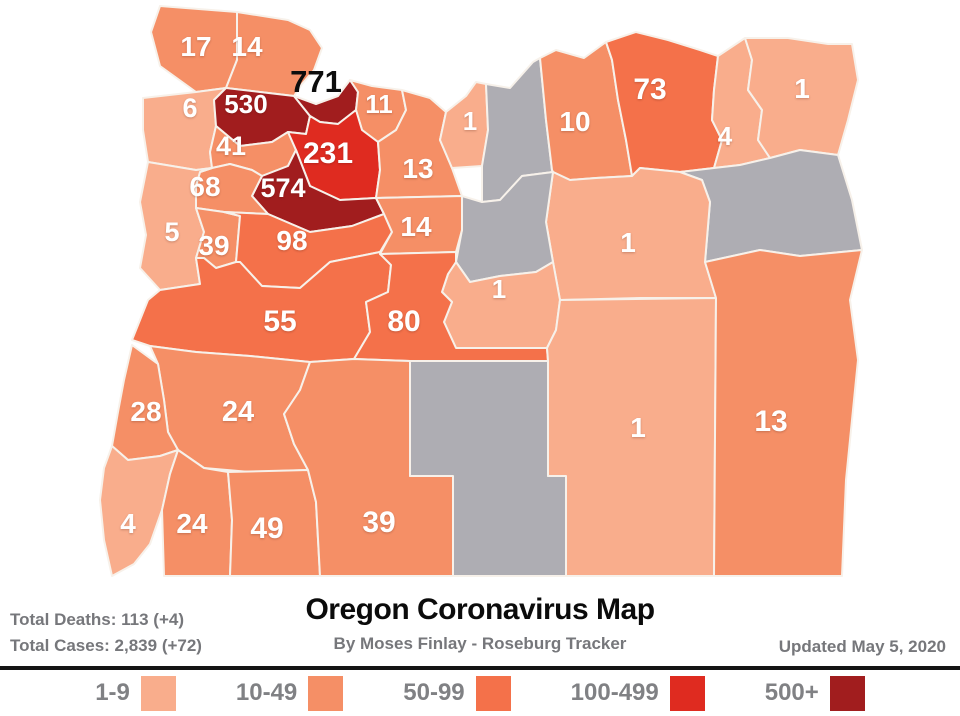 This screenshot has width=960, height=716. What do you see at coordinates (403, 321) in the screenshot?
I see `county-value-label-deschutes: 80` at bounding box center [403, 321].